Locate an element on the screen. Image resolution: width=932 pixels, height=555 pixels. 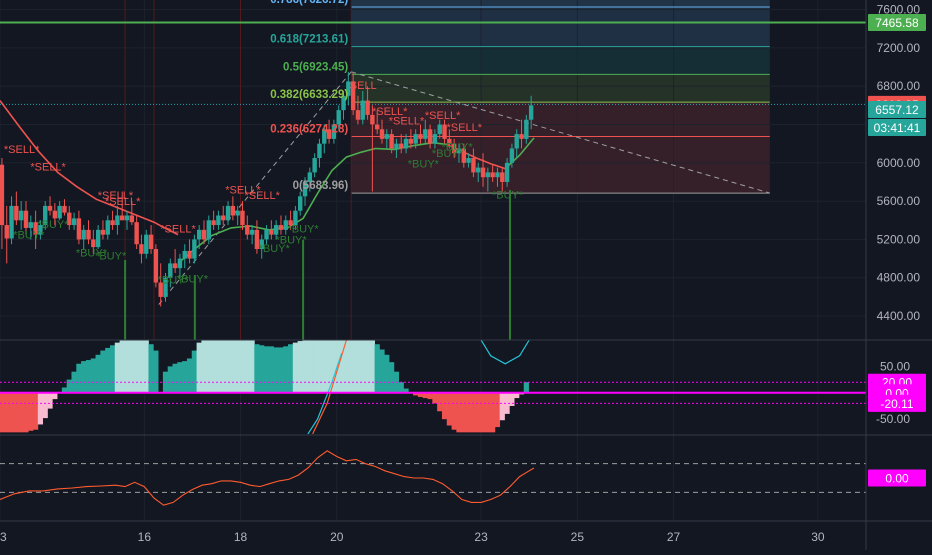
oscillator-pane is located at coordinates (433, 478).